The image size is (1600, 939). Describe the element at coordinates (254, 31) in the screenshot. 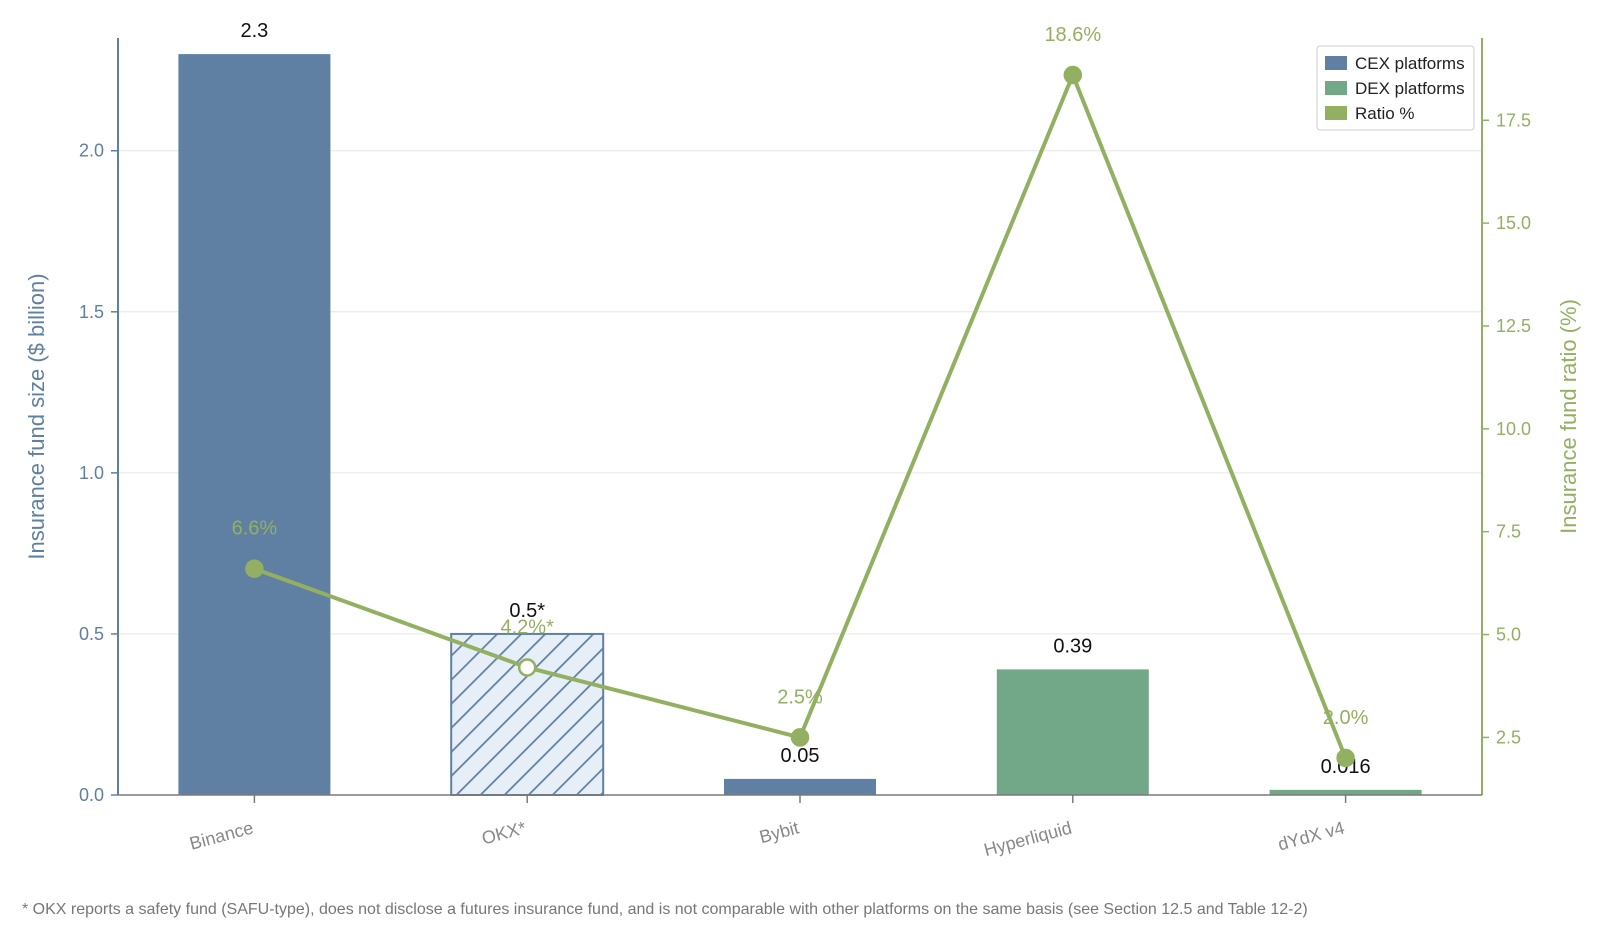

I see `bar-value-label: 2.3` at that location.